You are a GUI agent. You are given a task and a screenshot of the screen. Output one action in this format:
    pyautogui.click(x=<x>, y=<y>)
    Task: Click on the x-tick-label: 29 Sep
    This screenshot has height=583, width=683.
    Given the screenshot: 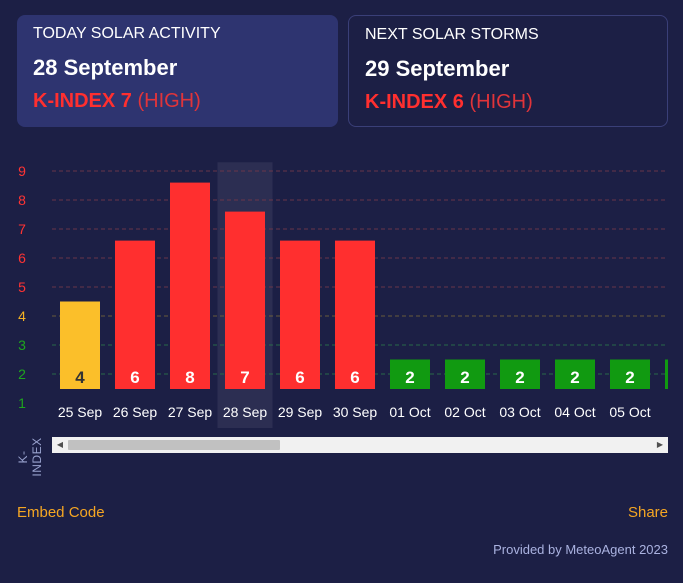 What is the action you would take?
    pyautogui.click(x=300, y=412)
    